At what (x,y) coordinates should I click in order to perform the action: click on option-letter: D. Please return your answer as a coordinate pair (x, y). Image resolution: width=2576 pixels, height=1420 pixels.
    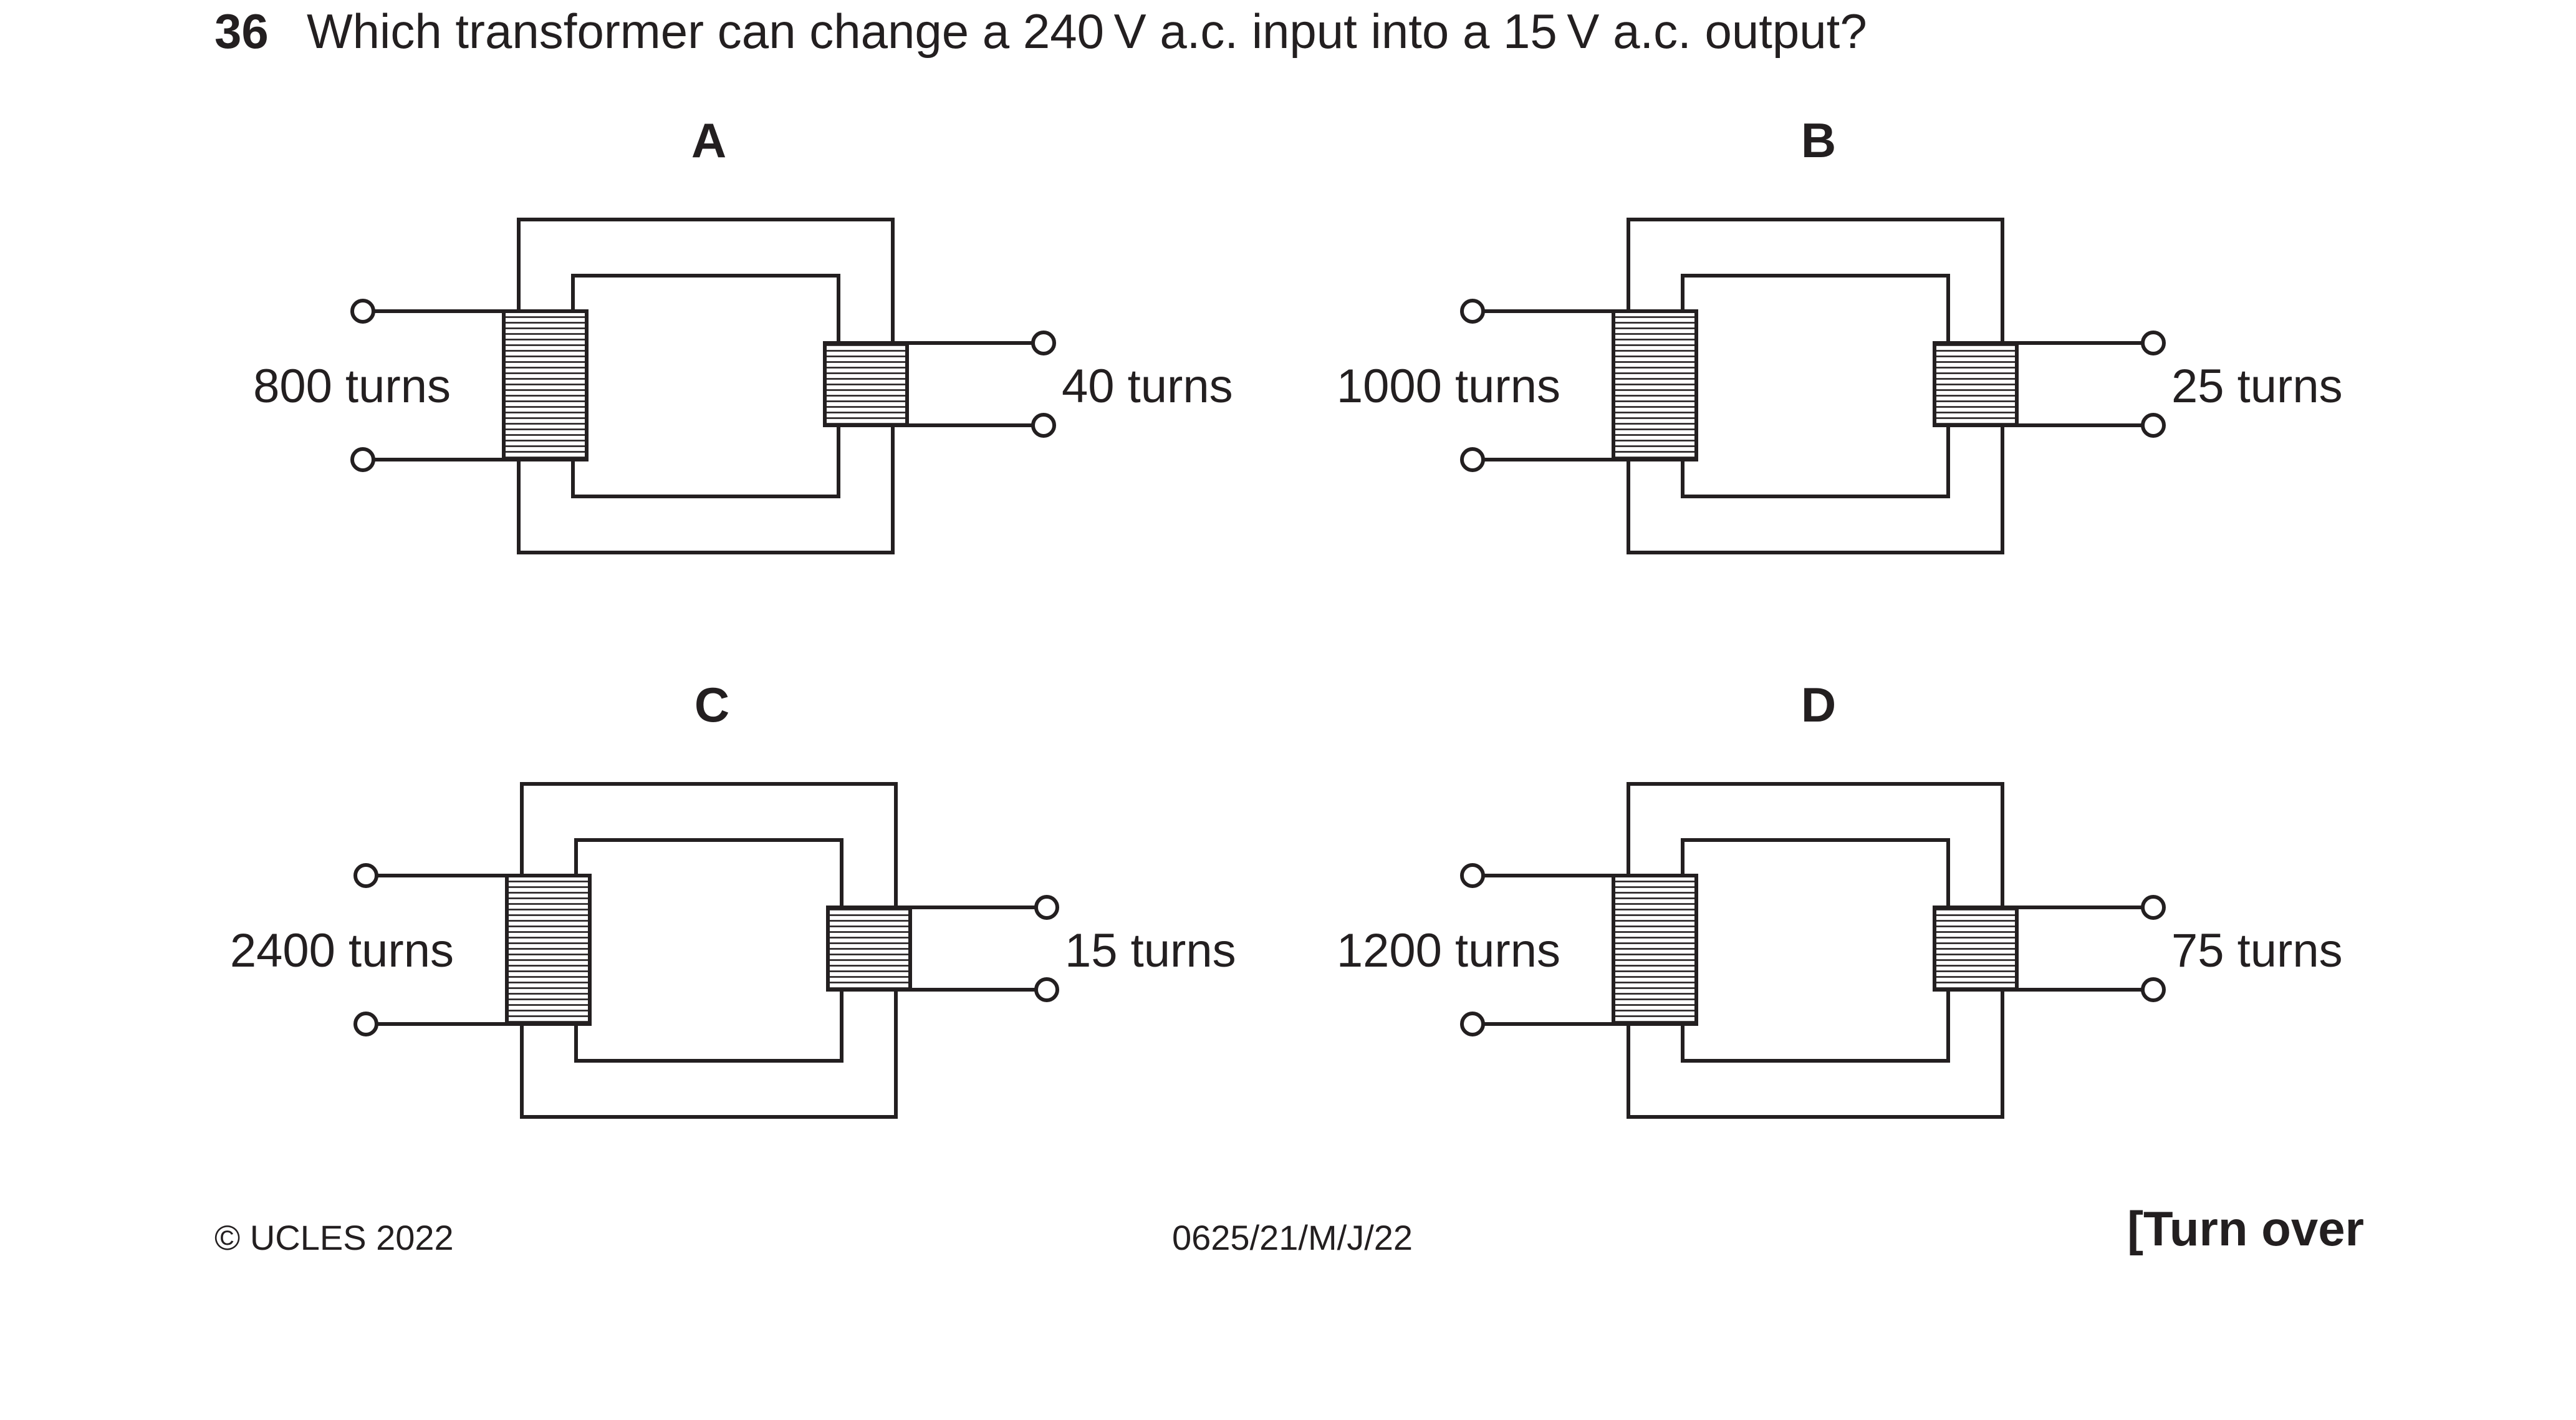
    Looking at the image, I should click on (1818, 704).